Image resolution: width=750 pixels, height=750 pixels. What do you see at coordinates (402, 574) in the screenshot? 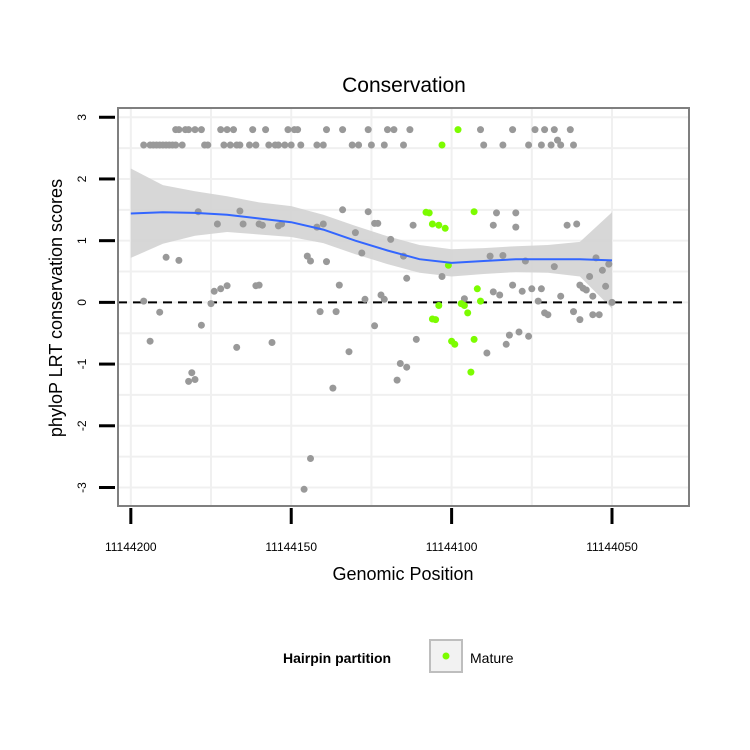
I see `x-axis-title: Genomic Position` at bounding box center [402, 574].